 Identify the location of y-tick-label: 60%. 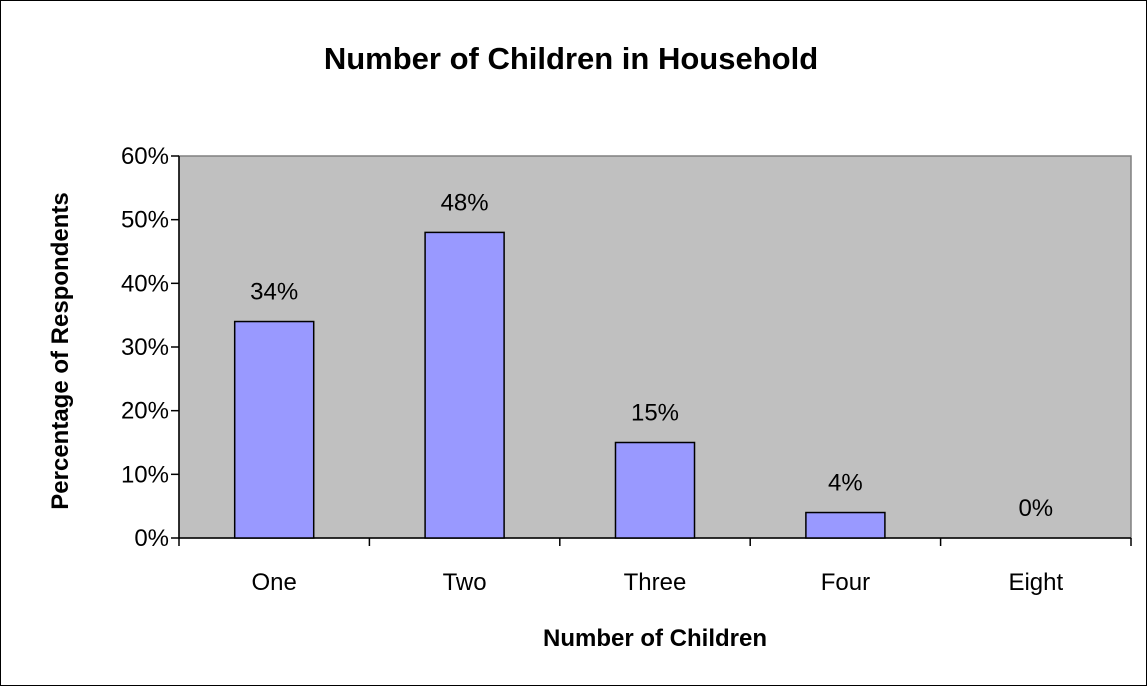
(145, 156).